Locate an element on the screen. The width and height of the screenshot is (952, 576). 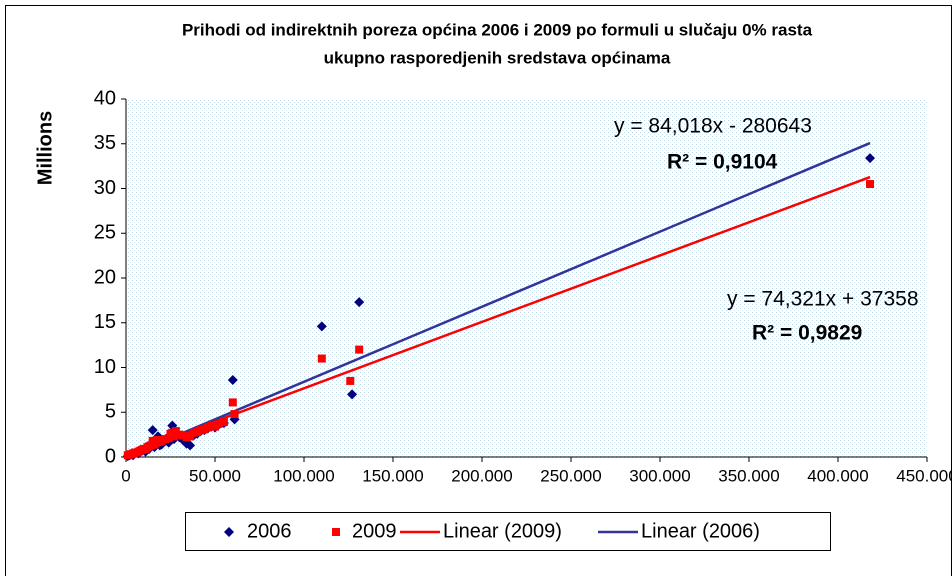
legend-label: Linear (2009) is located at coordinates (502, 531).